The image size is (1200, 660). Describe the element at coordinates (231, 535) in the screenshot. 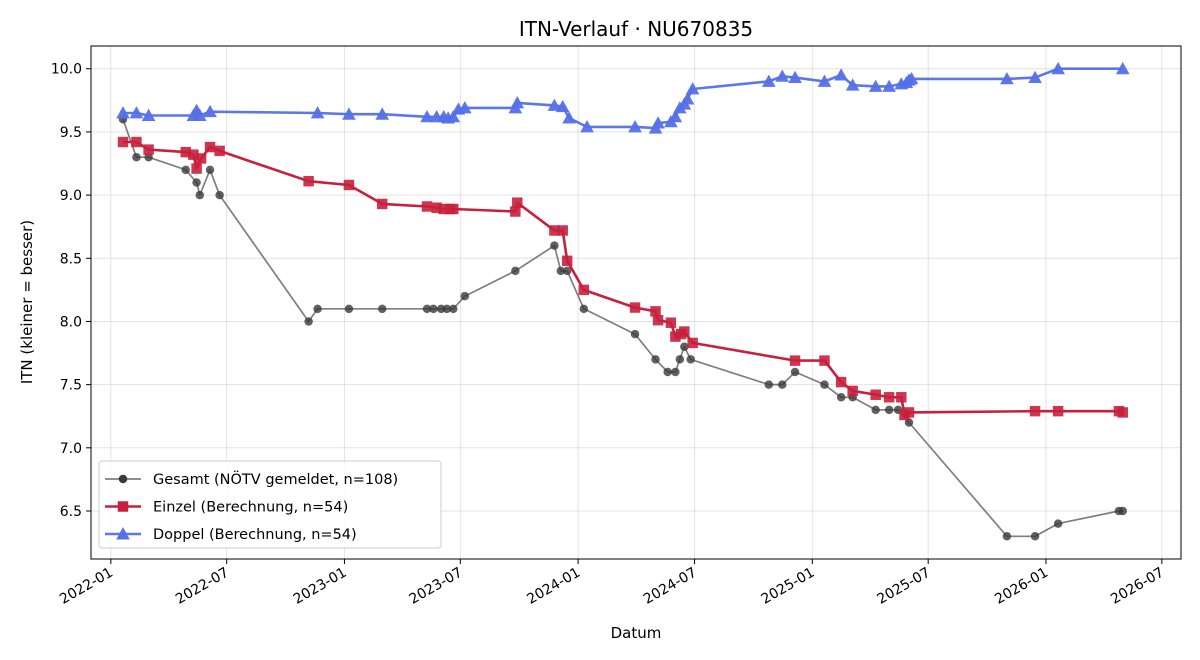

I see `legend-item: Doppel (Berechnung, n=54)` at that location.